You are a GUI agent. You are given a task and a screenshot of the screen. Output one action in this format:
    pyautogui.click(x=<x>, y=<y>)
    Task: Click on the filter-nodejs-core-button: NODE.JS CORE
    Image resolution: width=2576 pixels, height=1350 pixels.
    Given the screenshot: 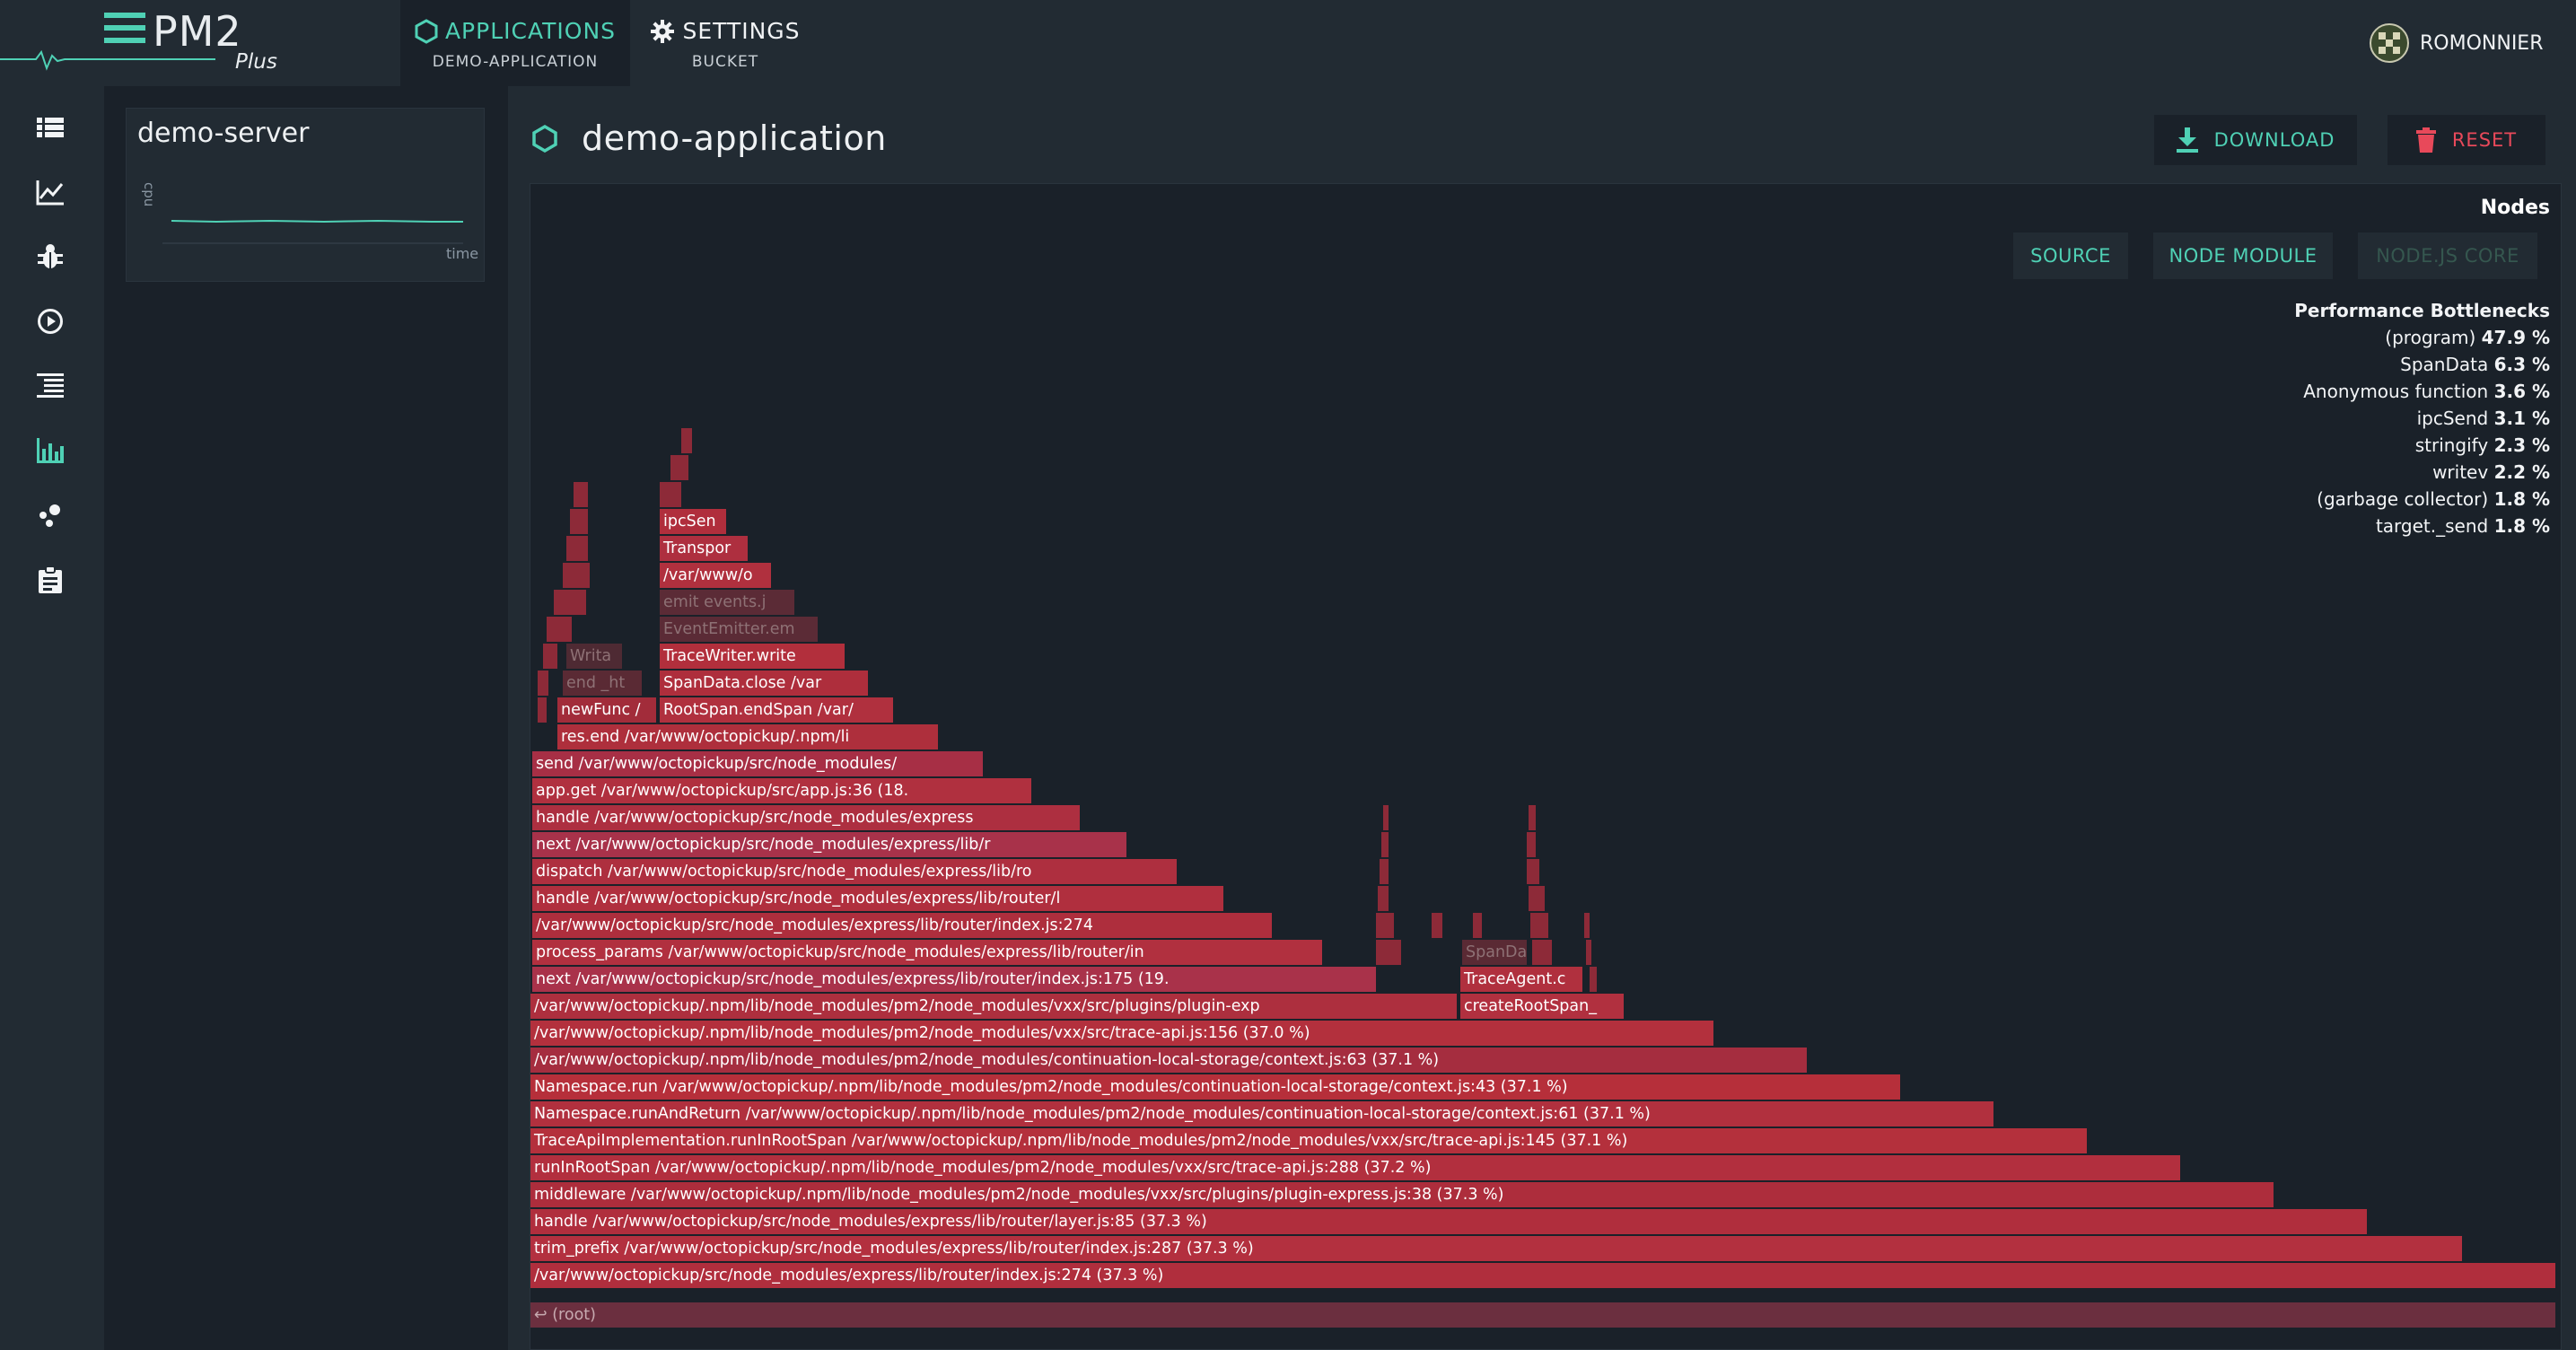 What is the action you would take?
    pyautogui.click(x=2447, y=255)
    